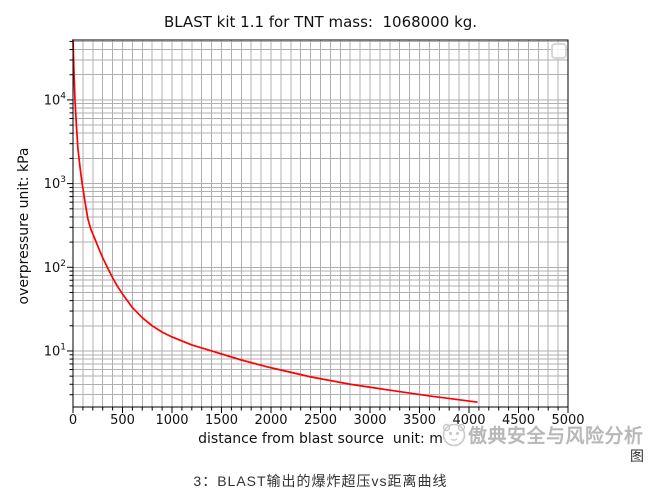 Image resolution: width=667 pixels, height=499 pixels. I want to click on svg-text: 10³, so click(55, 183).